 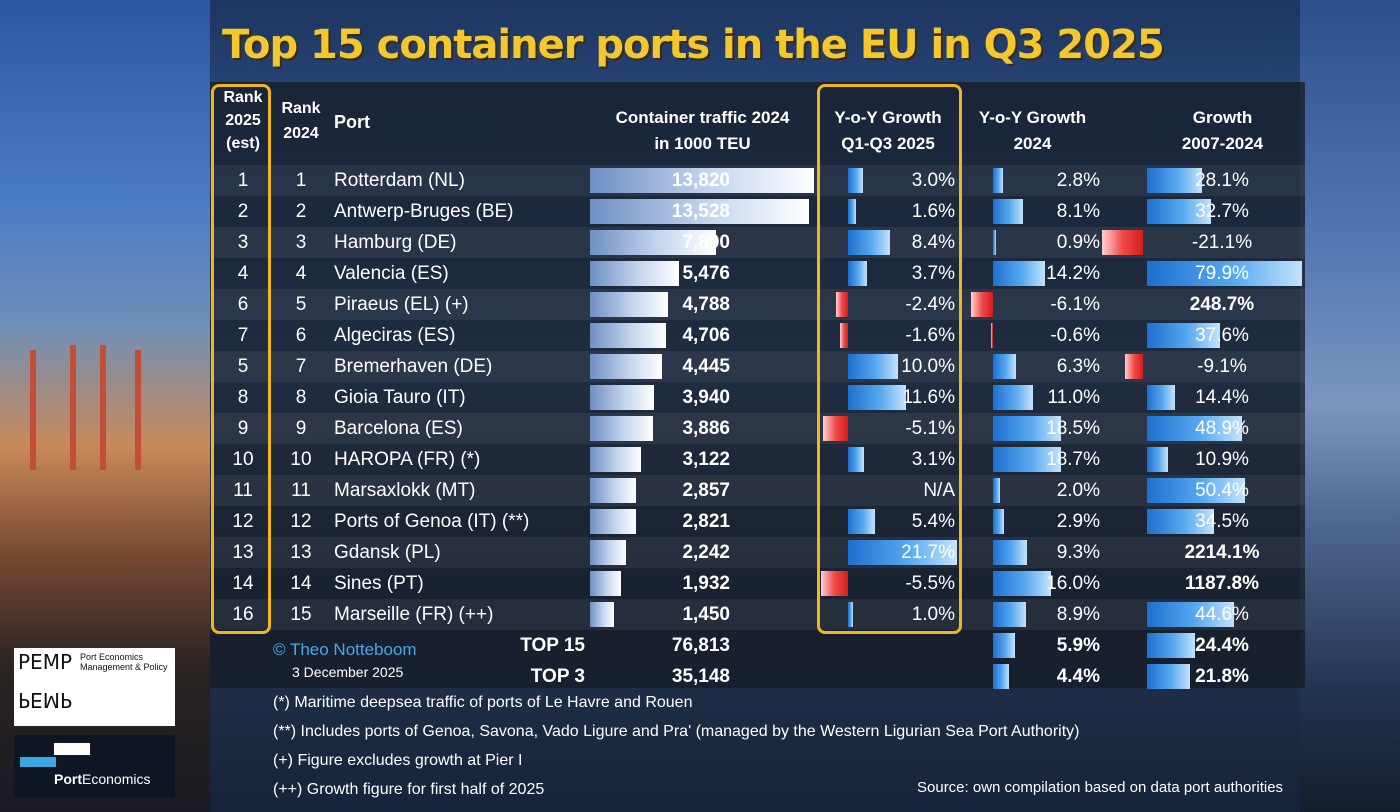 I want to click on port-name: Marsaxlokk (MT), so click(x=405, y=490).